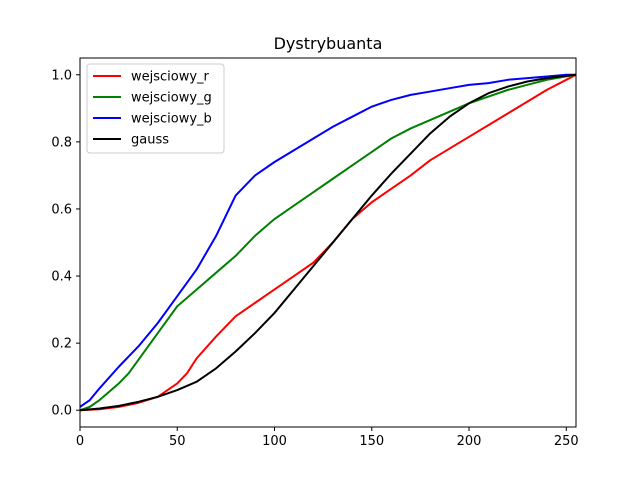  I want to click on y-tick-label: 0.4, so click(61, 277).